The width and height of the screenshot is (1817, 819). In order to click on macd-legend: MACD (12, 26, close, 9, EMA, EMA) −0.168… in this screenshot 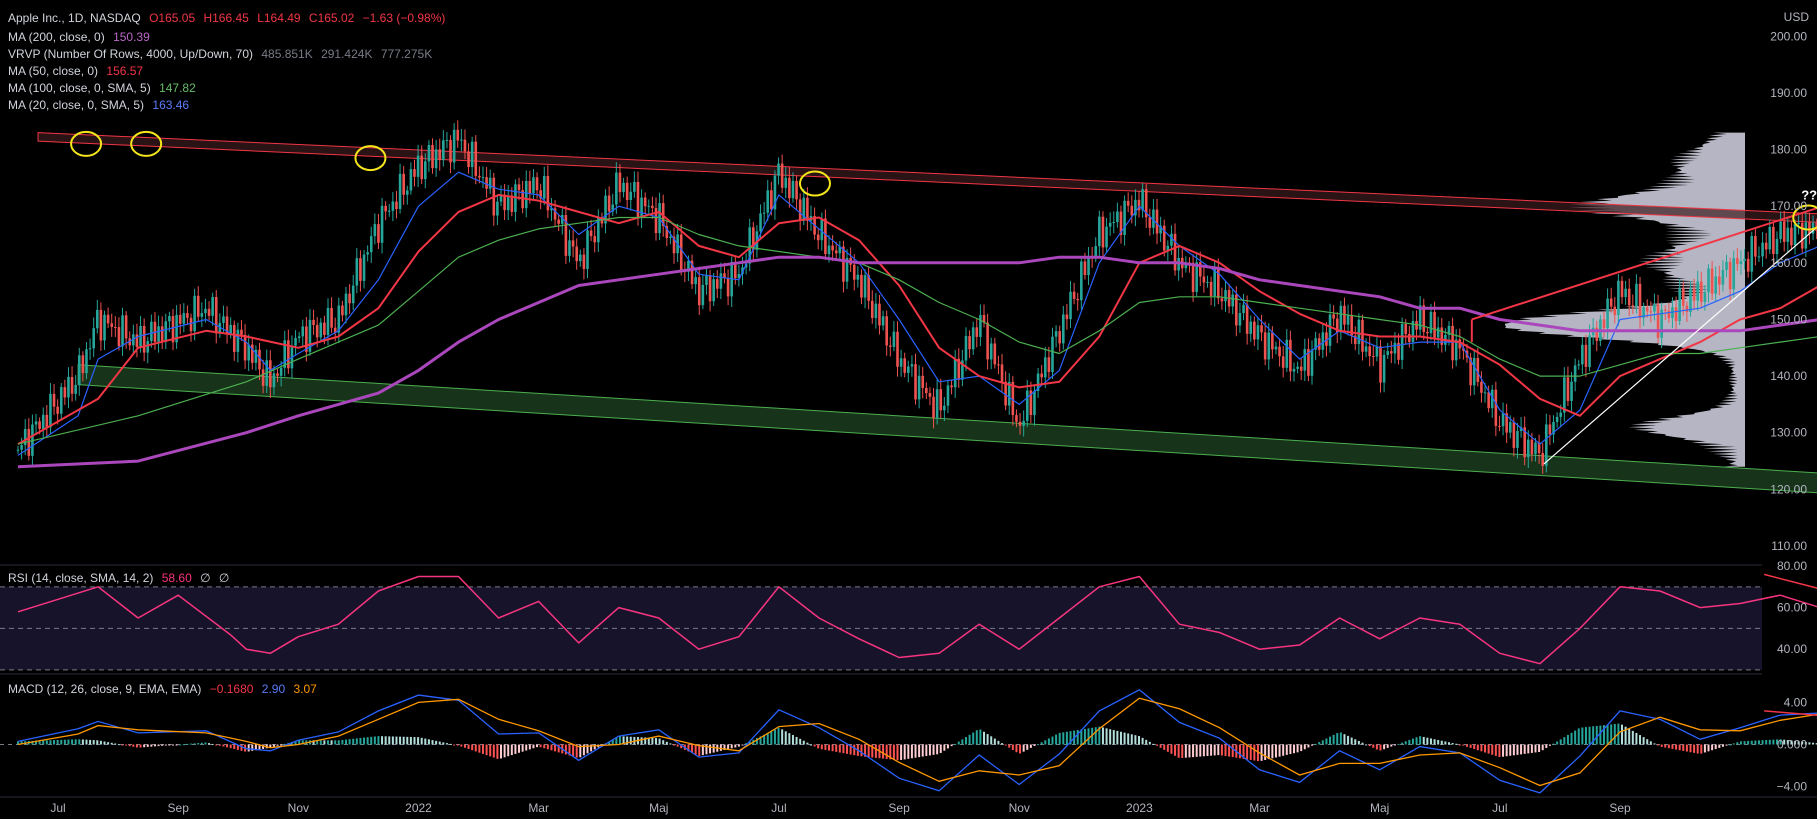, I will do `click(165, 689)`.